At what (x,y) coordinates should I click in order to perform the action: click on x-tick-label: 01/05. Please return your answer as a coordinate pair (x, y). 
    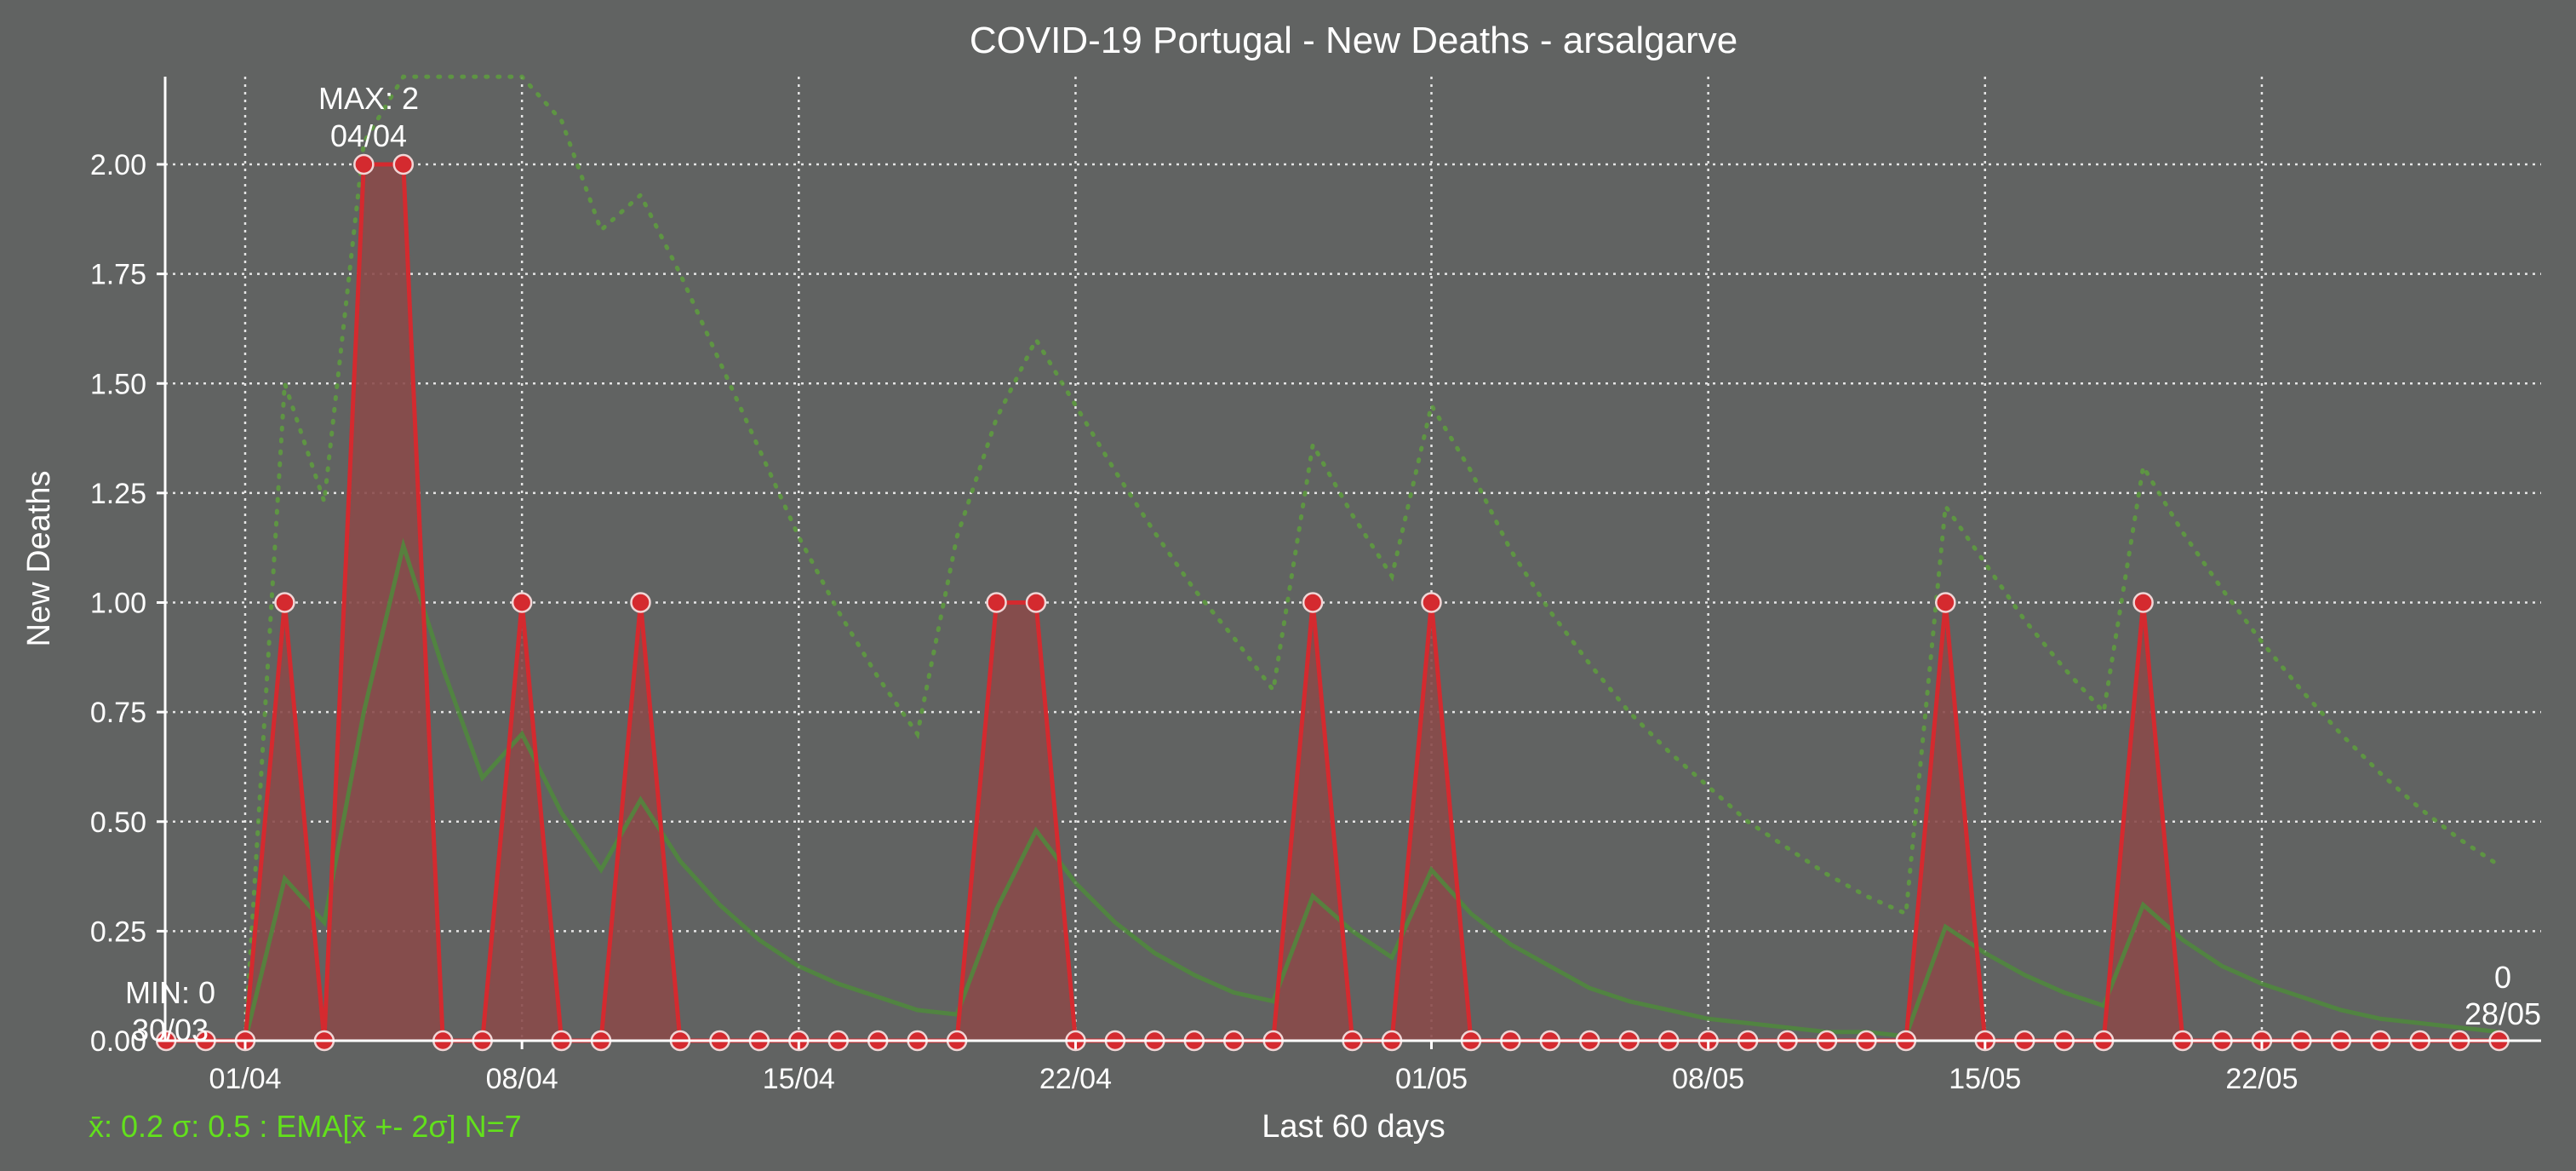
    Looking at the image, I should click on (1431, 1079).